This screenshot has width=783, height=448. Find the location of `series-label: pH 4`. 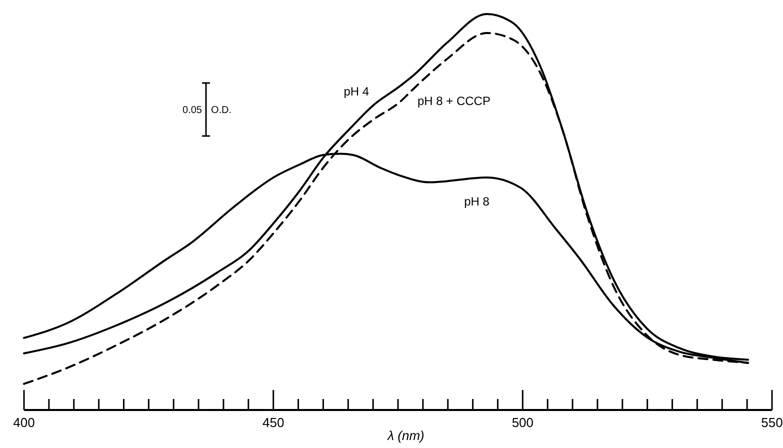

series-label: pH 4 is located at coordinates (357, 91).